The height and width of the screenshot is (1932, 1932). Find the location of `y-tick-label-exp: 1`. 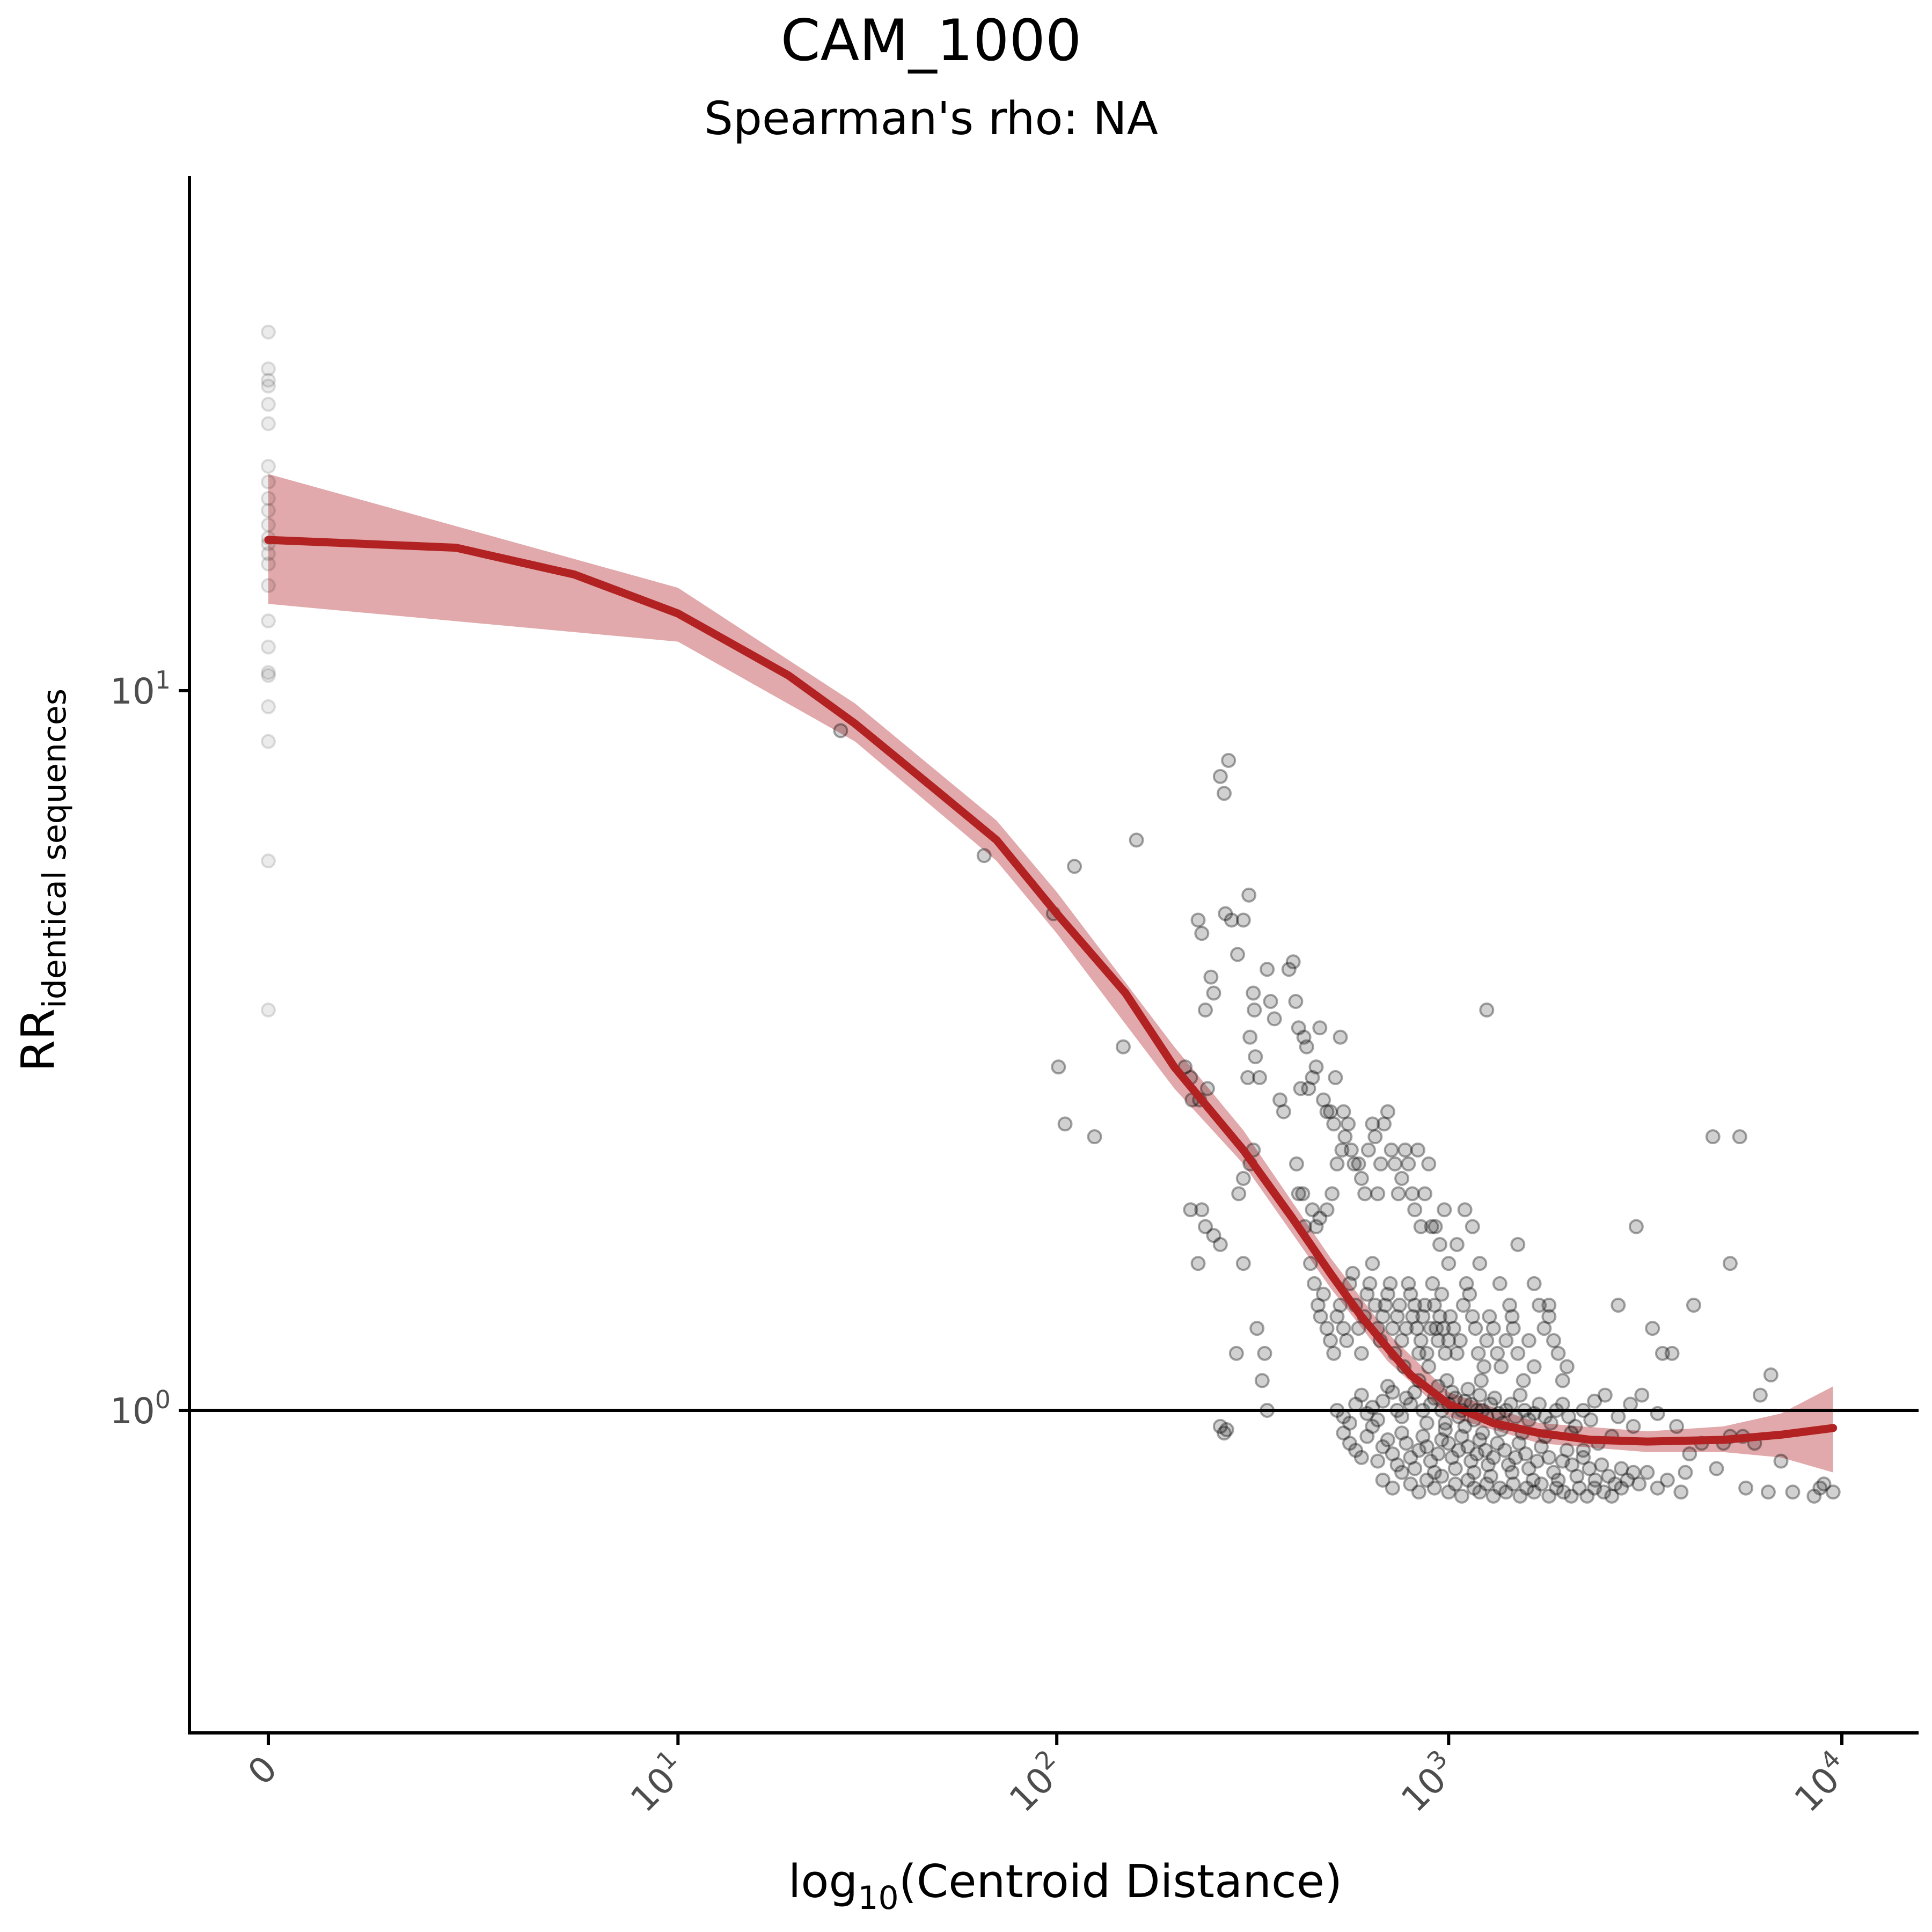

y-tick-label-exp: 1 is located at coordinates (163, 679).